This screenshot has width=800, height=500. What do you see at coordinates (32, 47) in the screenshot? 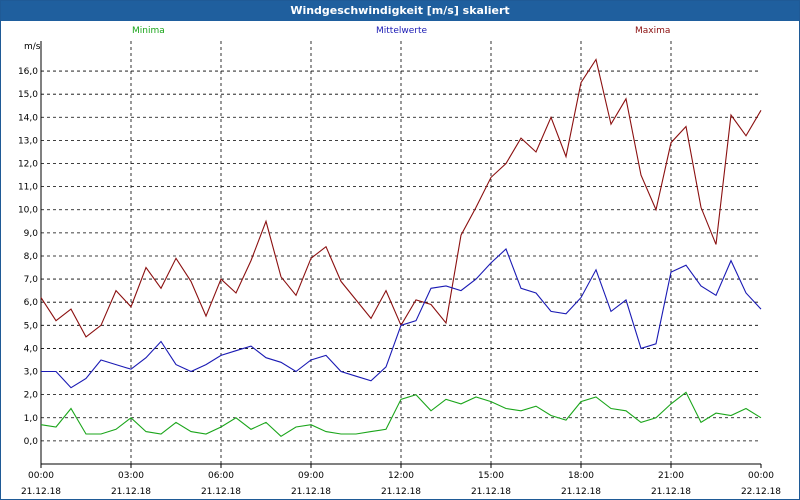
I see `y-axis-unit-label: m/s` at bounding box center [32, 47].